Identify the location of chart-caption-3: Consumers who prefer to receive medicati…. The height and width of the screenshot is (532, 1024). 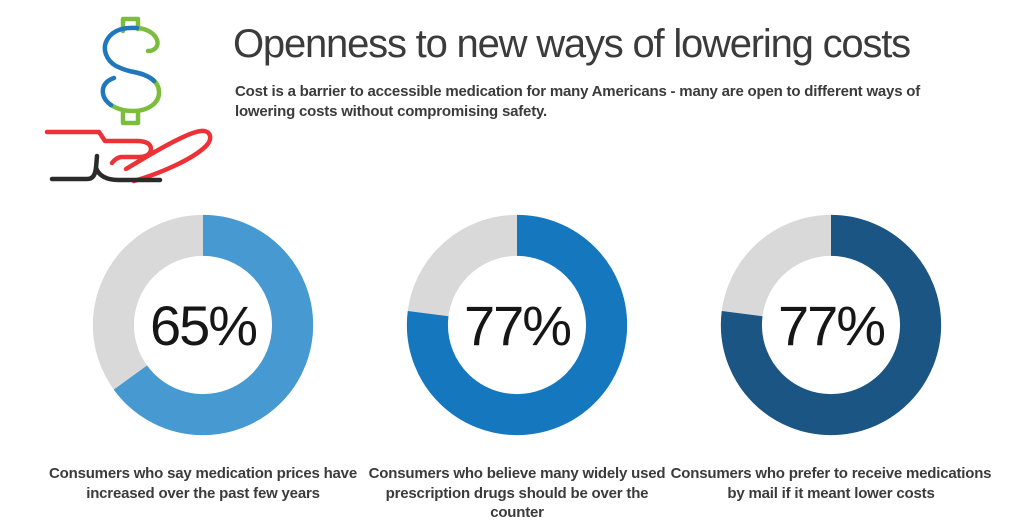
(831, 483).